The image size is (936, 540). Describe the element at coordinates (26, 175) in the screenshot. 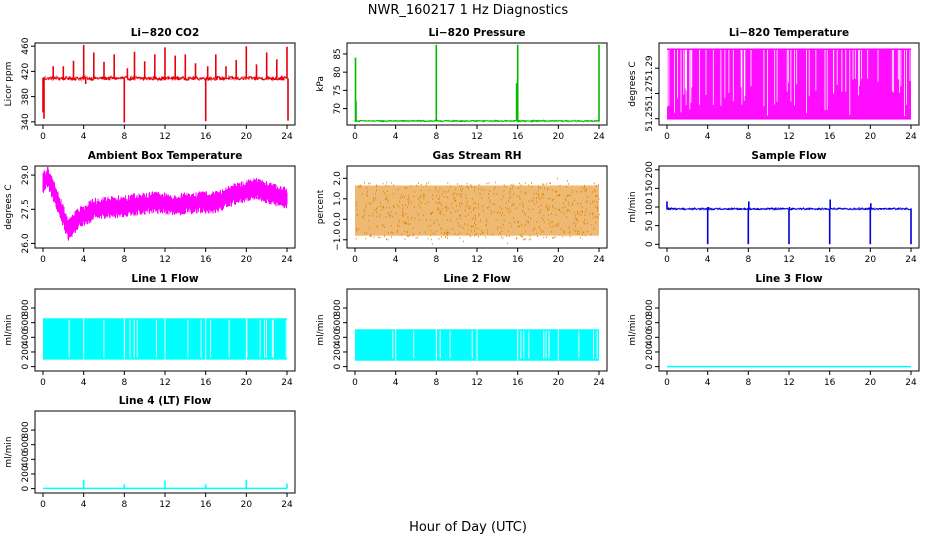

I see `y-tick-label: 29.0` at that location.